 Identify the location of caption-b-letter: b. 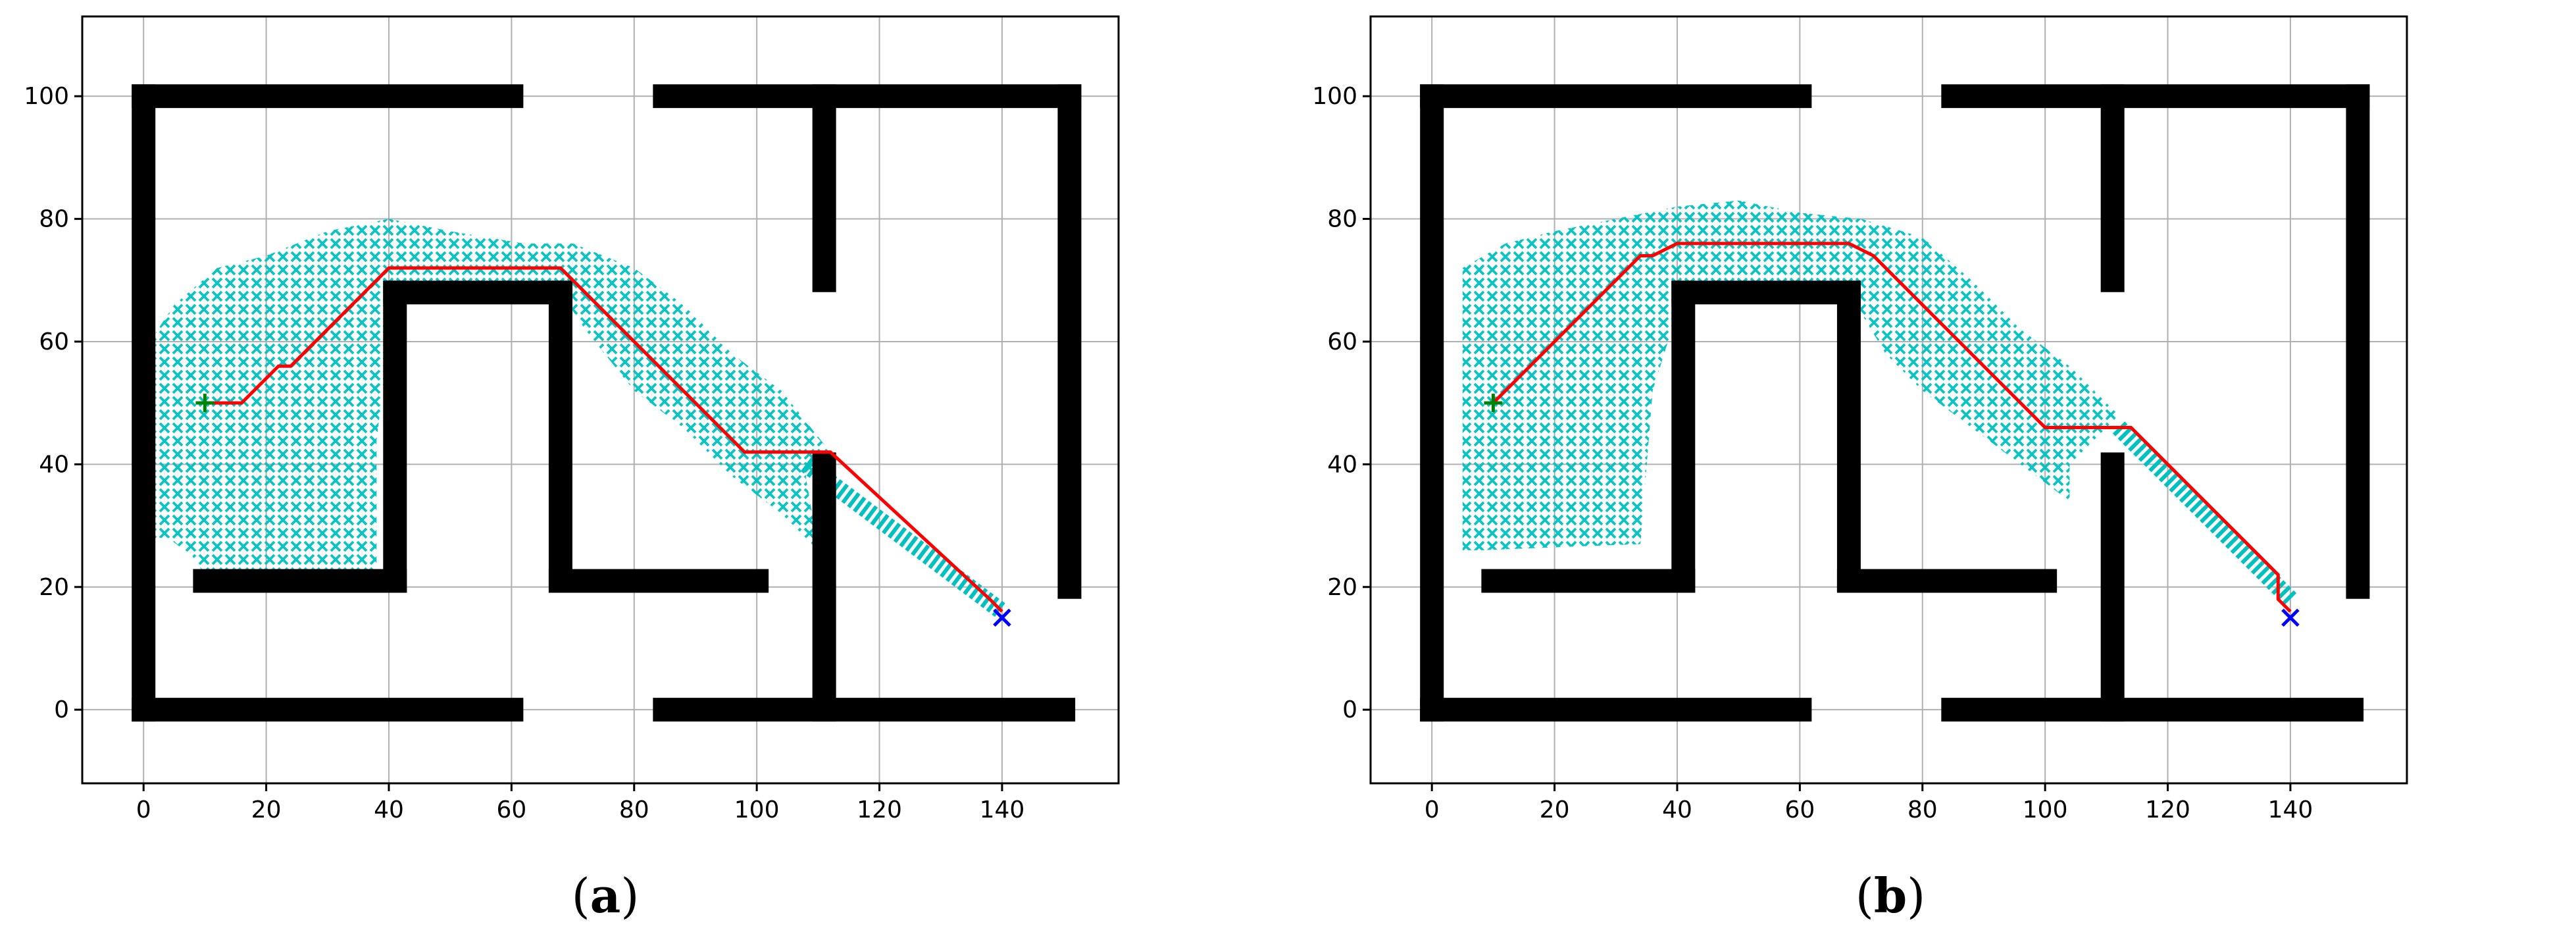
(1890, 896).